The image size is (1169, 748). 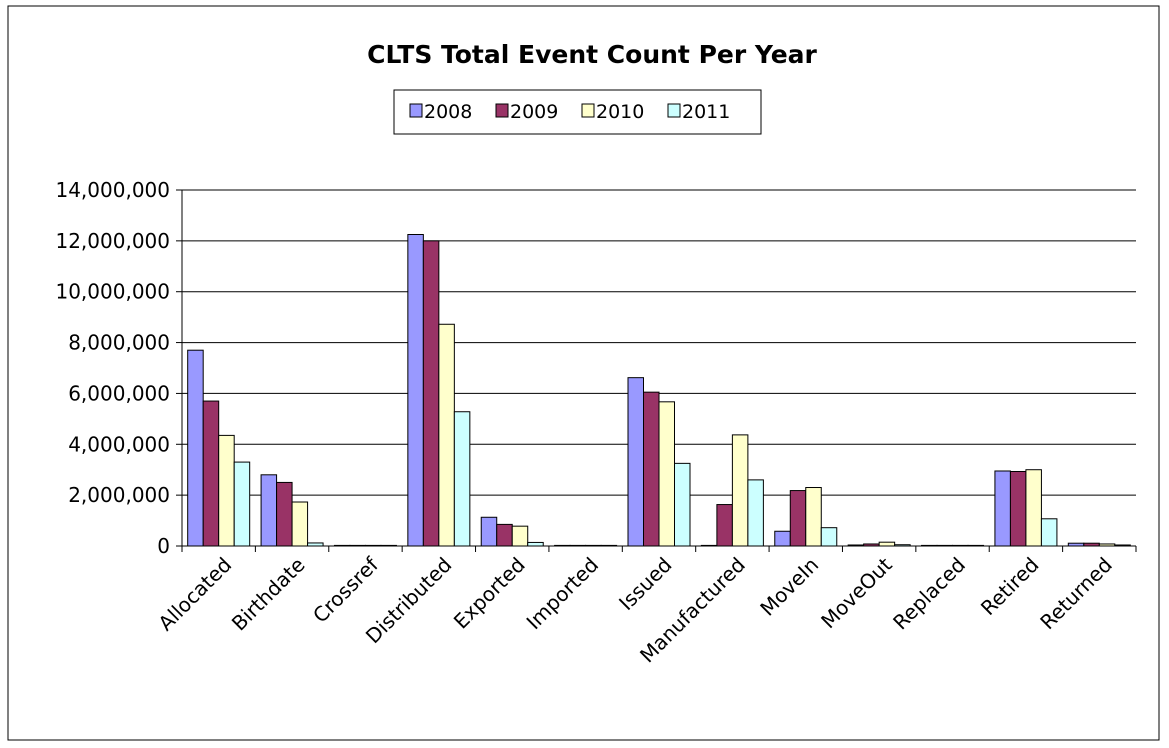 What do you see at coordinates (284, 514) in the screenshot?
I see `bar-2009-birthdate` at bounding box center [284, 514].